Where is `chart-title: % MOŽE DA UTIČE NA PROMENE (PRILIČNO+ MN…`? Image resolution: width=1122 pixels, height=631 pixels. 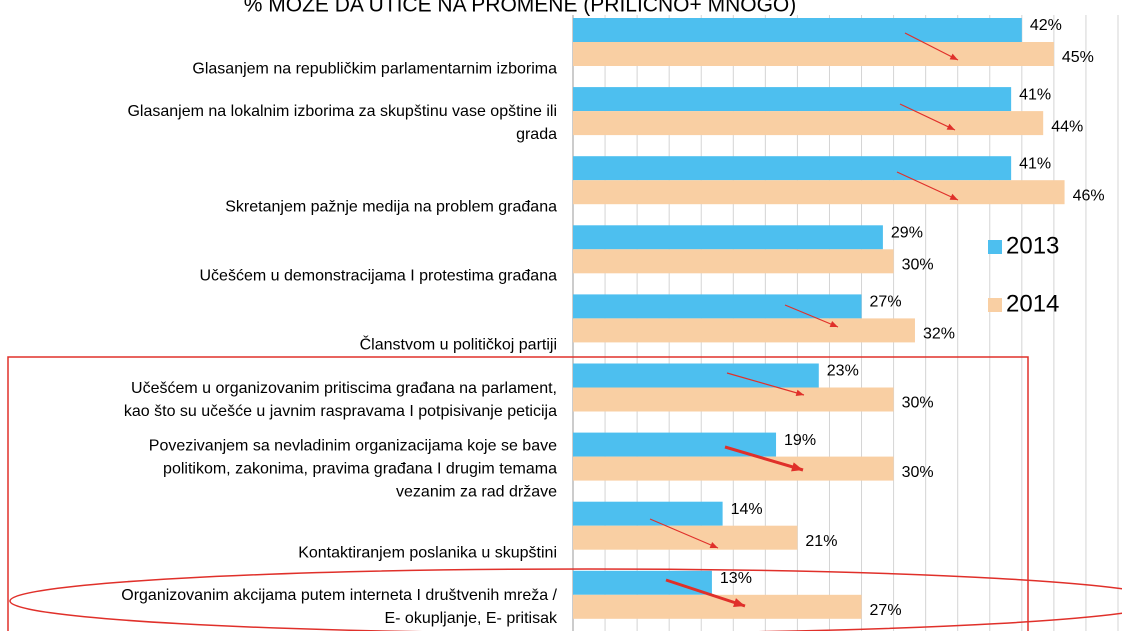 chart-title: % MOŽE DA UTIČE NA PROMENE (PRILIČNO+ MN… is located at coordinates (520, 8).